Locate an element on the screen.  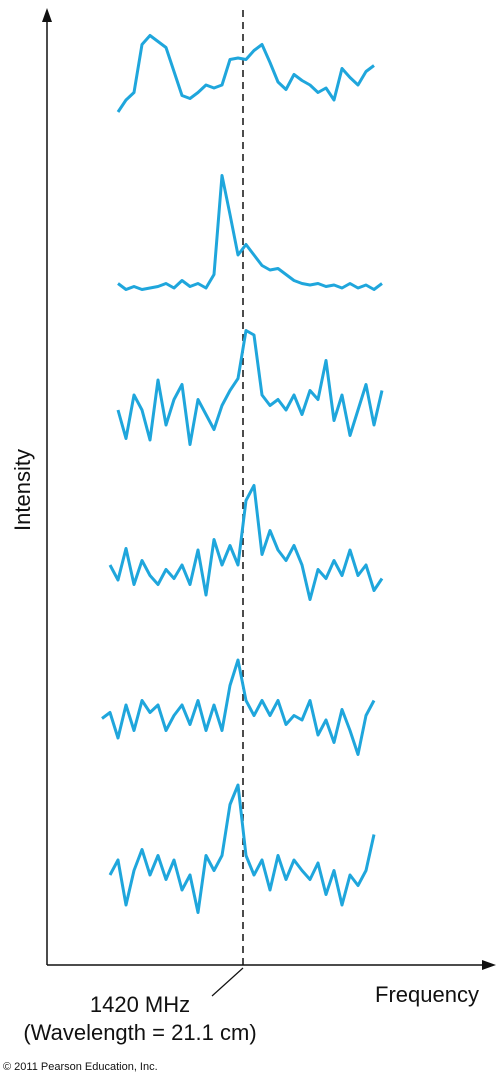
marker-label: 1420 MHz is located at coordinates (140, 1004).